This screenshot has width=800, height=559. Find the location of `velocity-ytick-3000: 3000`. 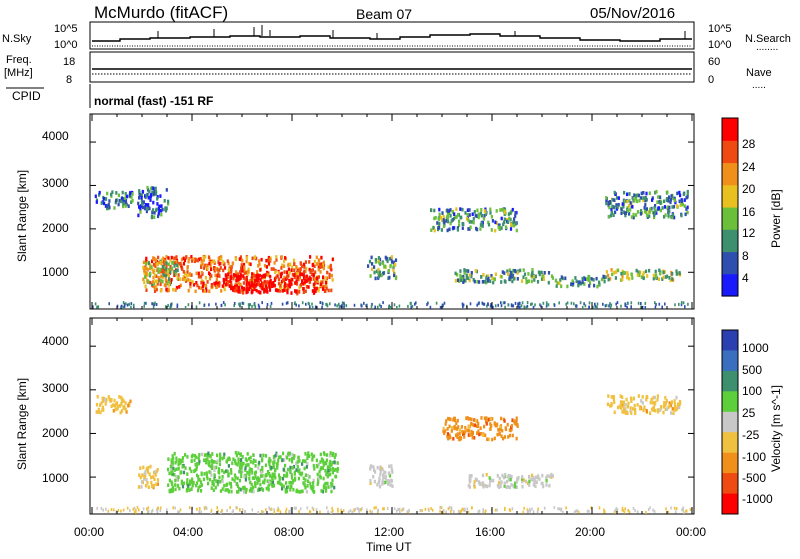

velocity-ytick-3000: 3000 is located at coordinates (55, 388).